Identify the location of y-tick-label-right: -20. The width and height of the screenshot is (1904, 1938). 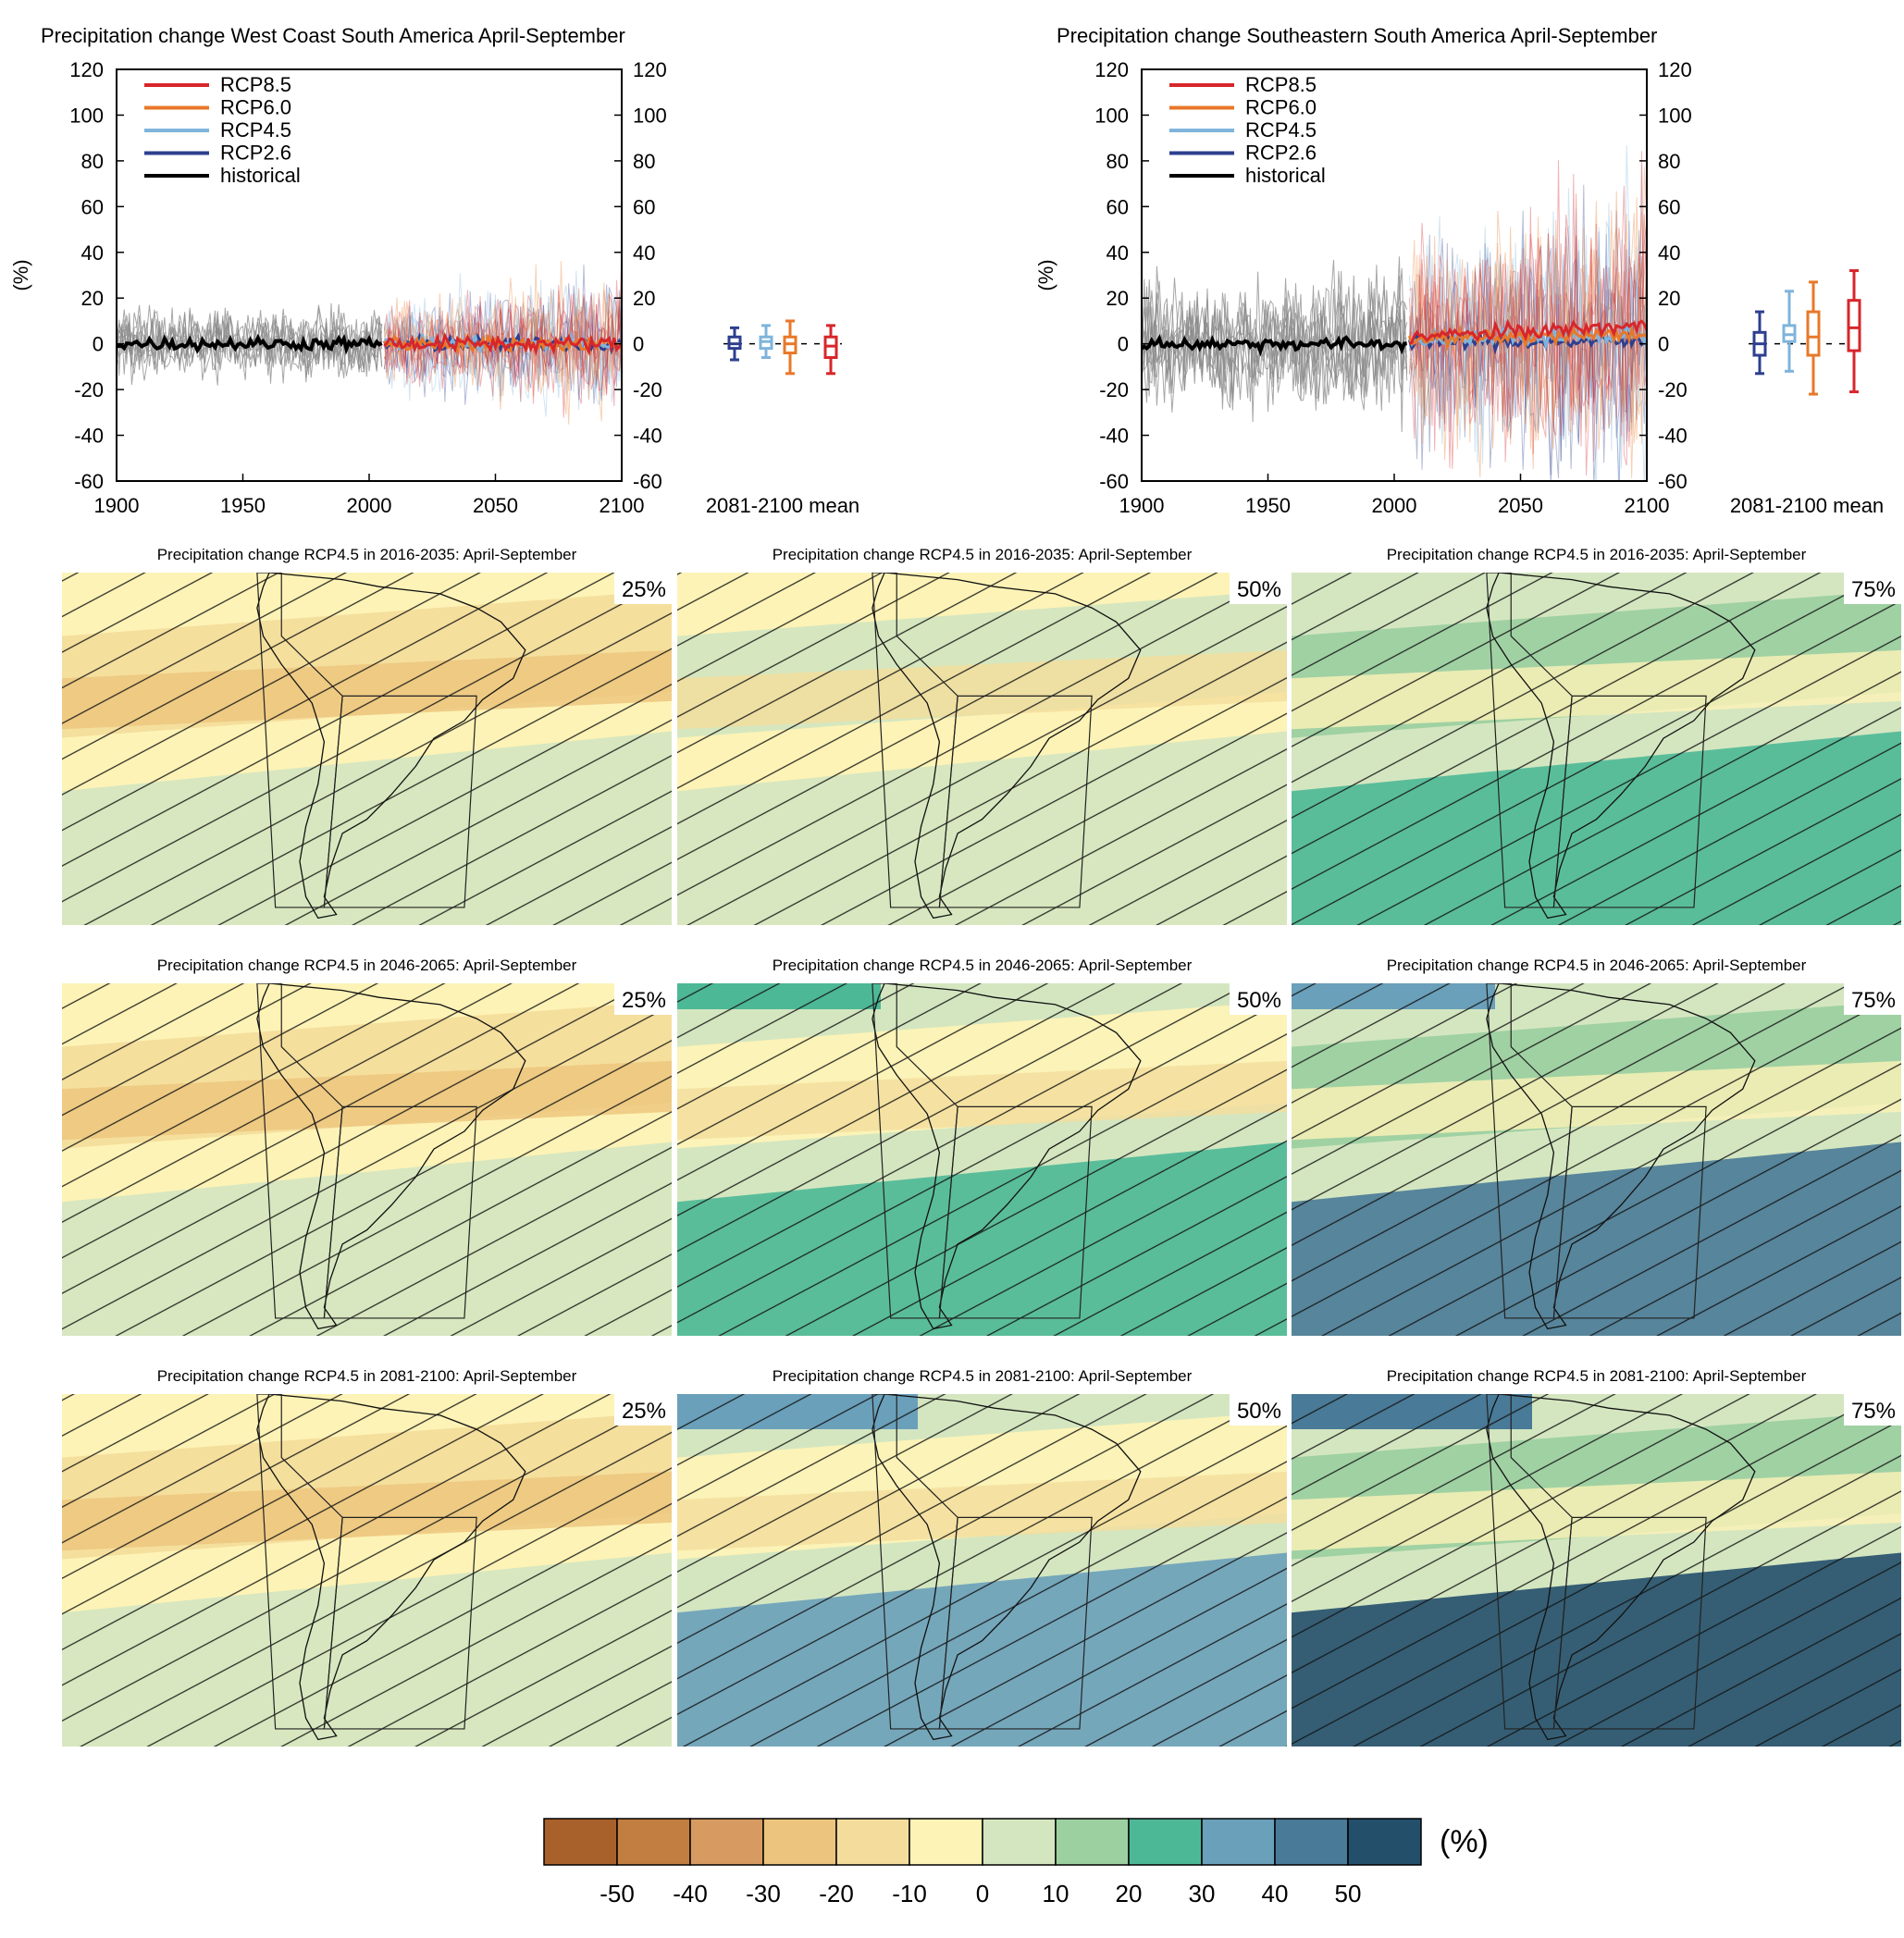
(647, 389).